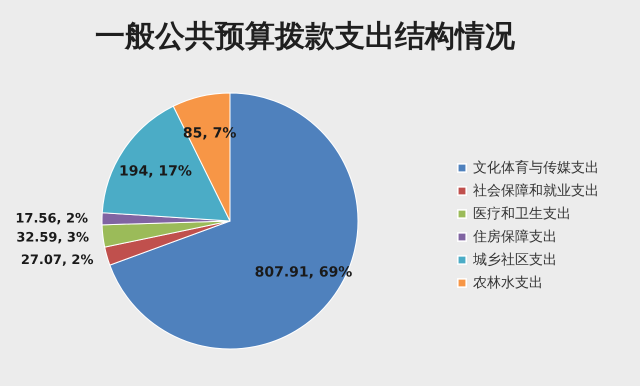  I want to click on legend-label: 社会保障和就业支出, so click(536, 191).